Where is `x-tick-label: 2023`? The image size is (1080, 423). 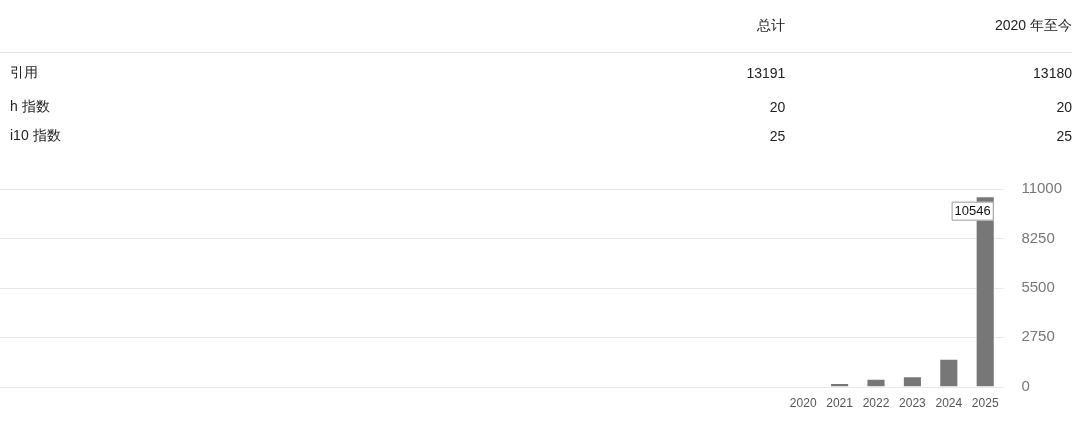 x-tick-label: 2023 is located at coordinates (913, 403).